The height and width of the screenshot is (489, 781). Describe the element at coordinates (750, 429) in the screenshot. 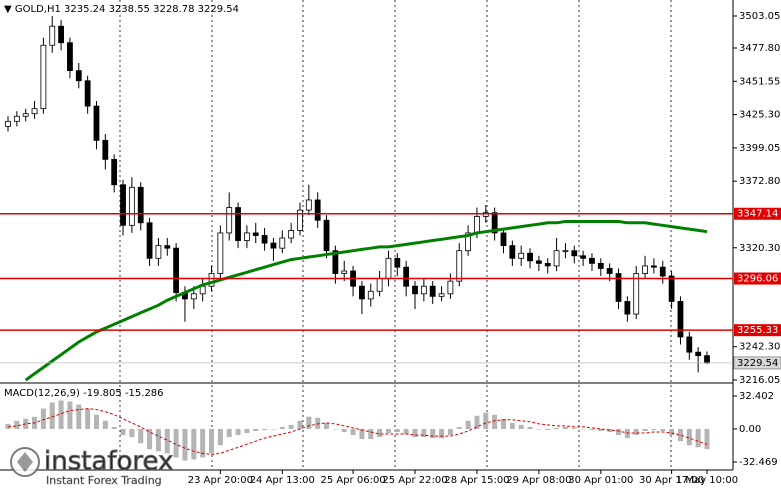

I see `y-tick-label: 0.00` at that location.